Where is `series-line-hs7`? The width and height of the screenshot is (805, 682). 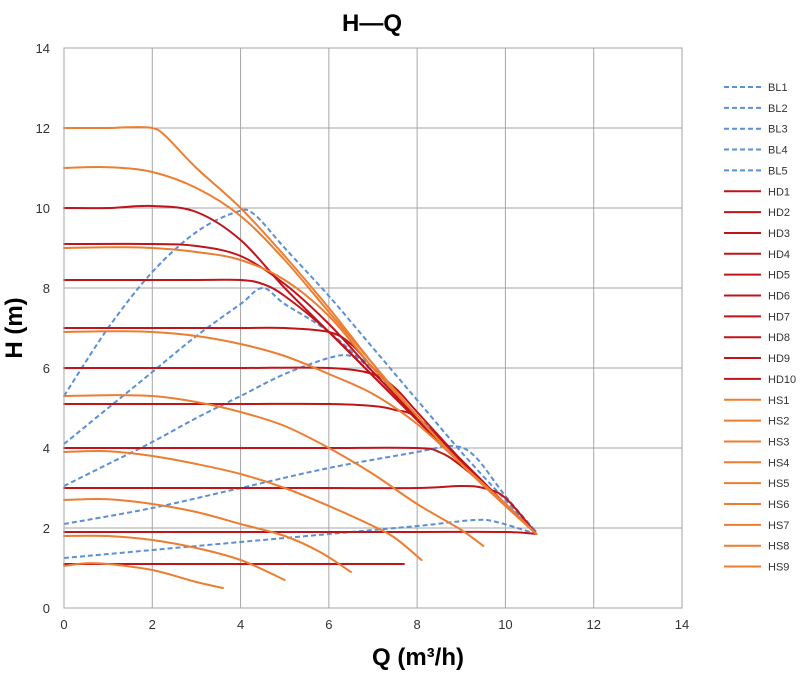 series-line-hs7 is located at coordinates (207, 535).